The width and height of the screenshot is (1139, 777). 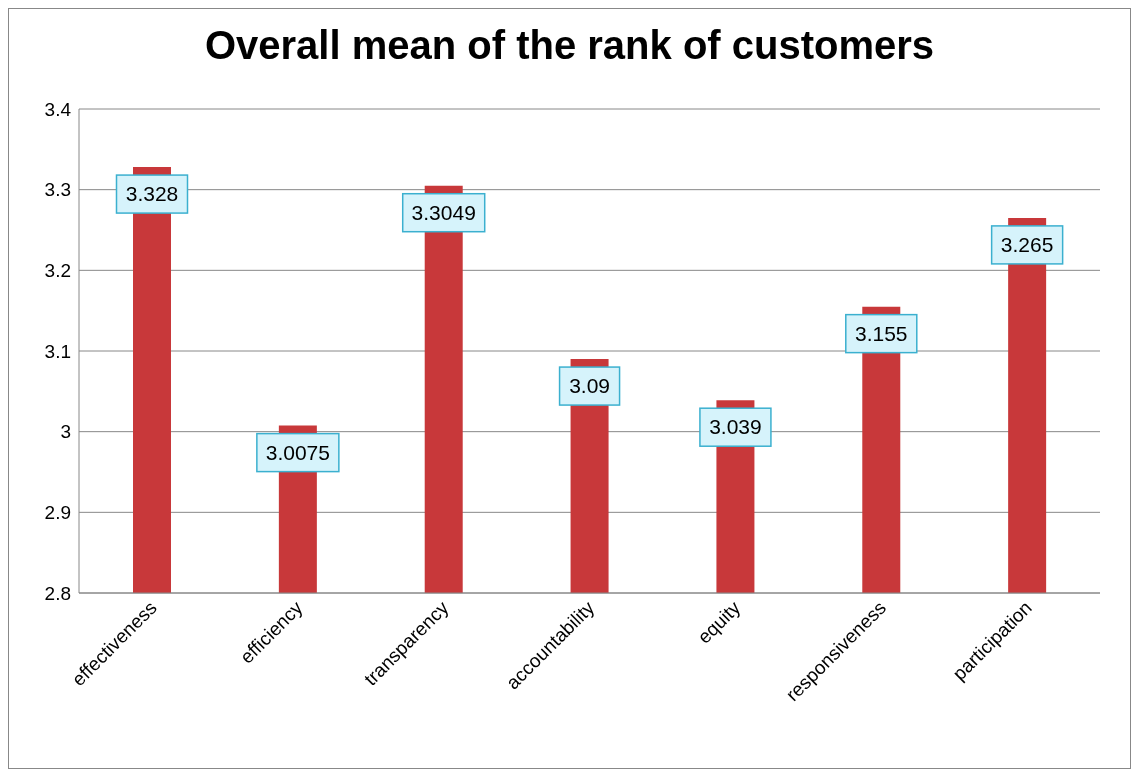 What do you see at coordinates (57, 513) in the screenshot?
I see `y-tick-label: 2.9` at bounding box center [57, 513].